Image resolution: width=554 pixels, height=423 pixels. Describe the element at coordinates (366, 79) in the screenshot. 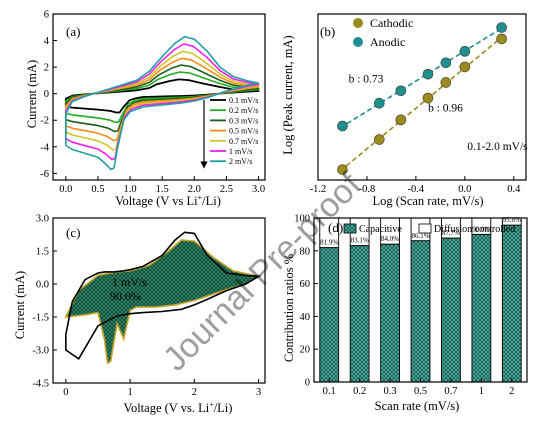

I see `annotation: b : 0.73` at that location.